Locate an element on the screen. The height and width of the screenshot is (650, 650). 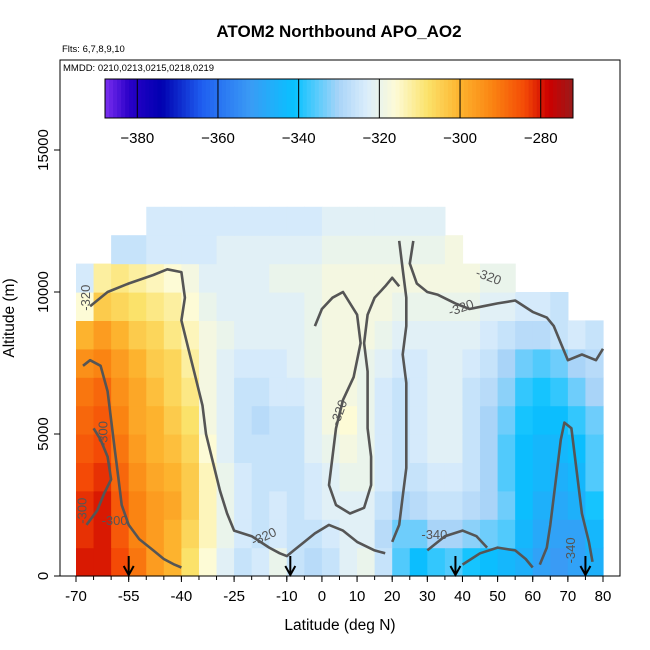
chart-title: ATOM2 Northbound APO_AO2 is located at coordinates (338, 31).